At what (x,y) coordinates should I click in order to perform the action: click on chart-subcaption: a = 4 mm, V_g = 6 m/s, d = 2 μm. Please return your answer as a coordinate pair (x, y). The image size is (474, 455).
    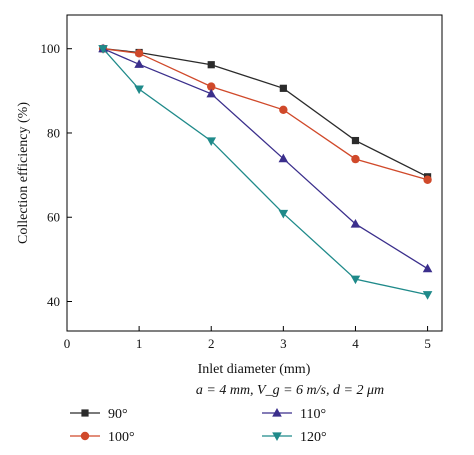
    Looking at the image, I should click on (290, 390).